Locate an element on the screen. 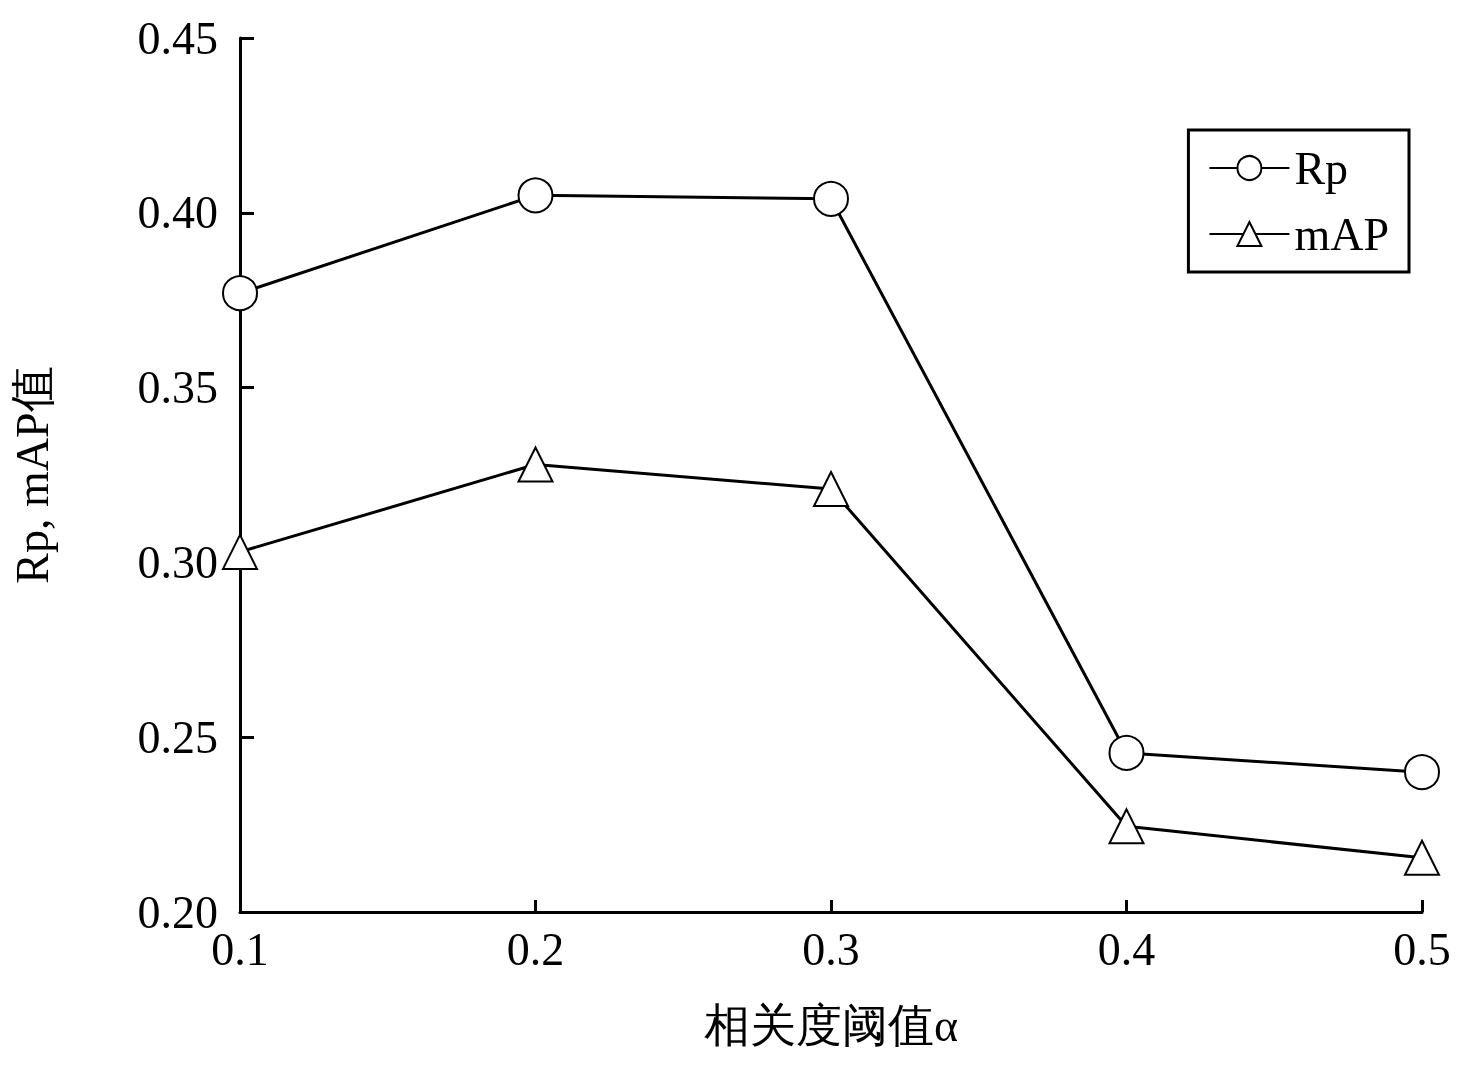  x-tick-label: 0.3 is located at coordinates (831, 949).